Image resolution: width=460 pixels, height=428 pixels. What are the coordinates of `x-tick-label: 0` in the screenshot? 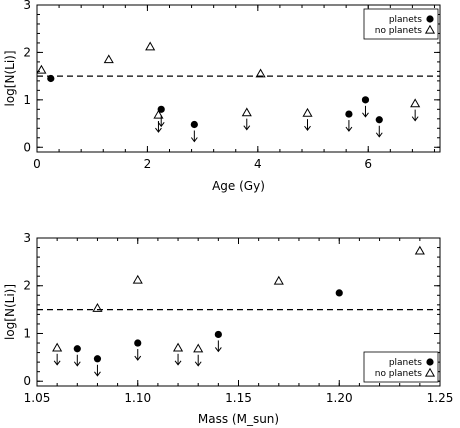 It's located at (37, 164).